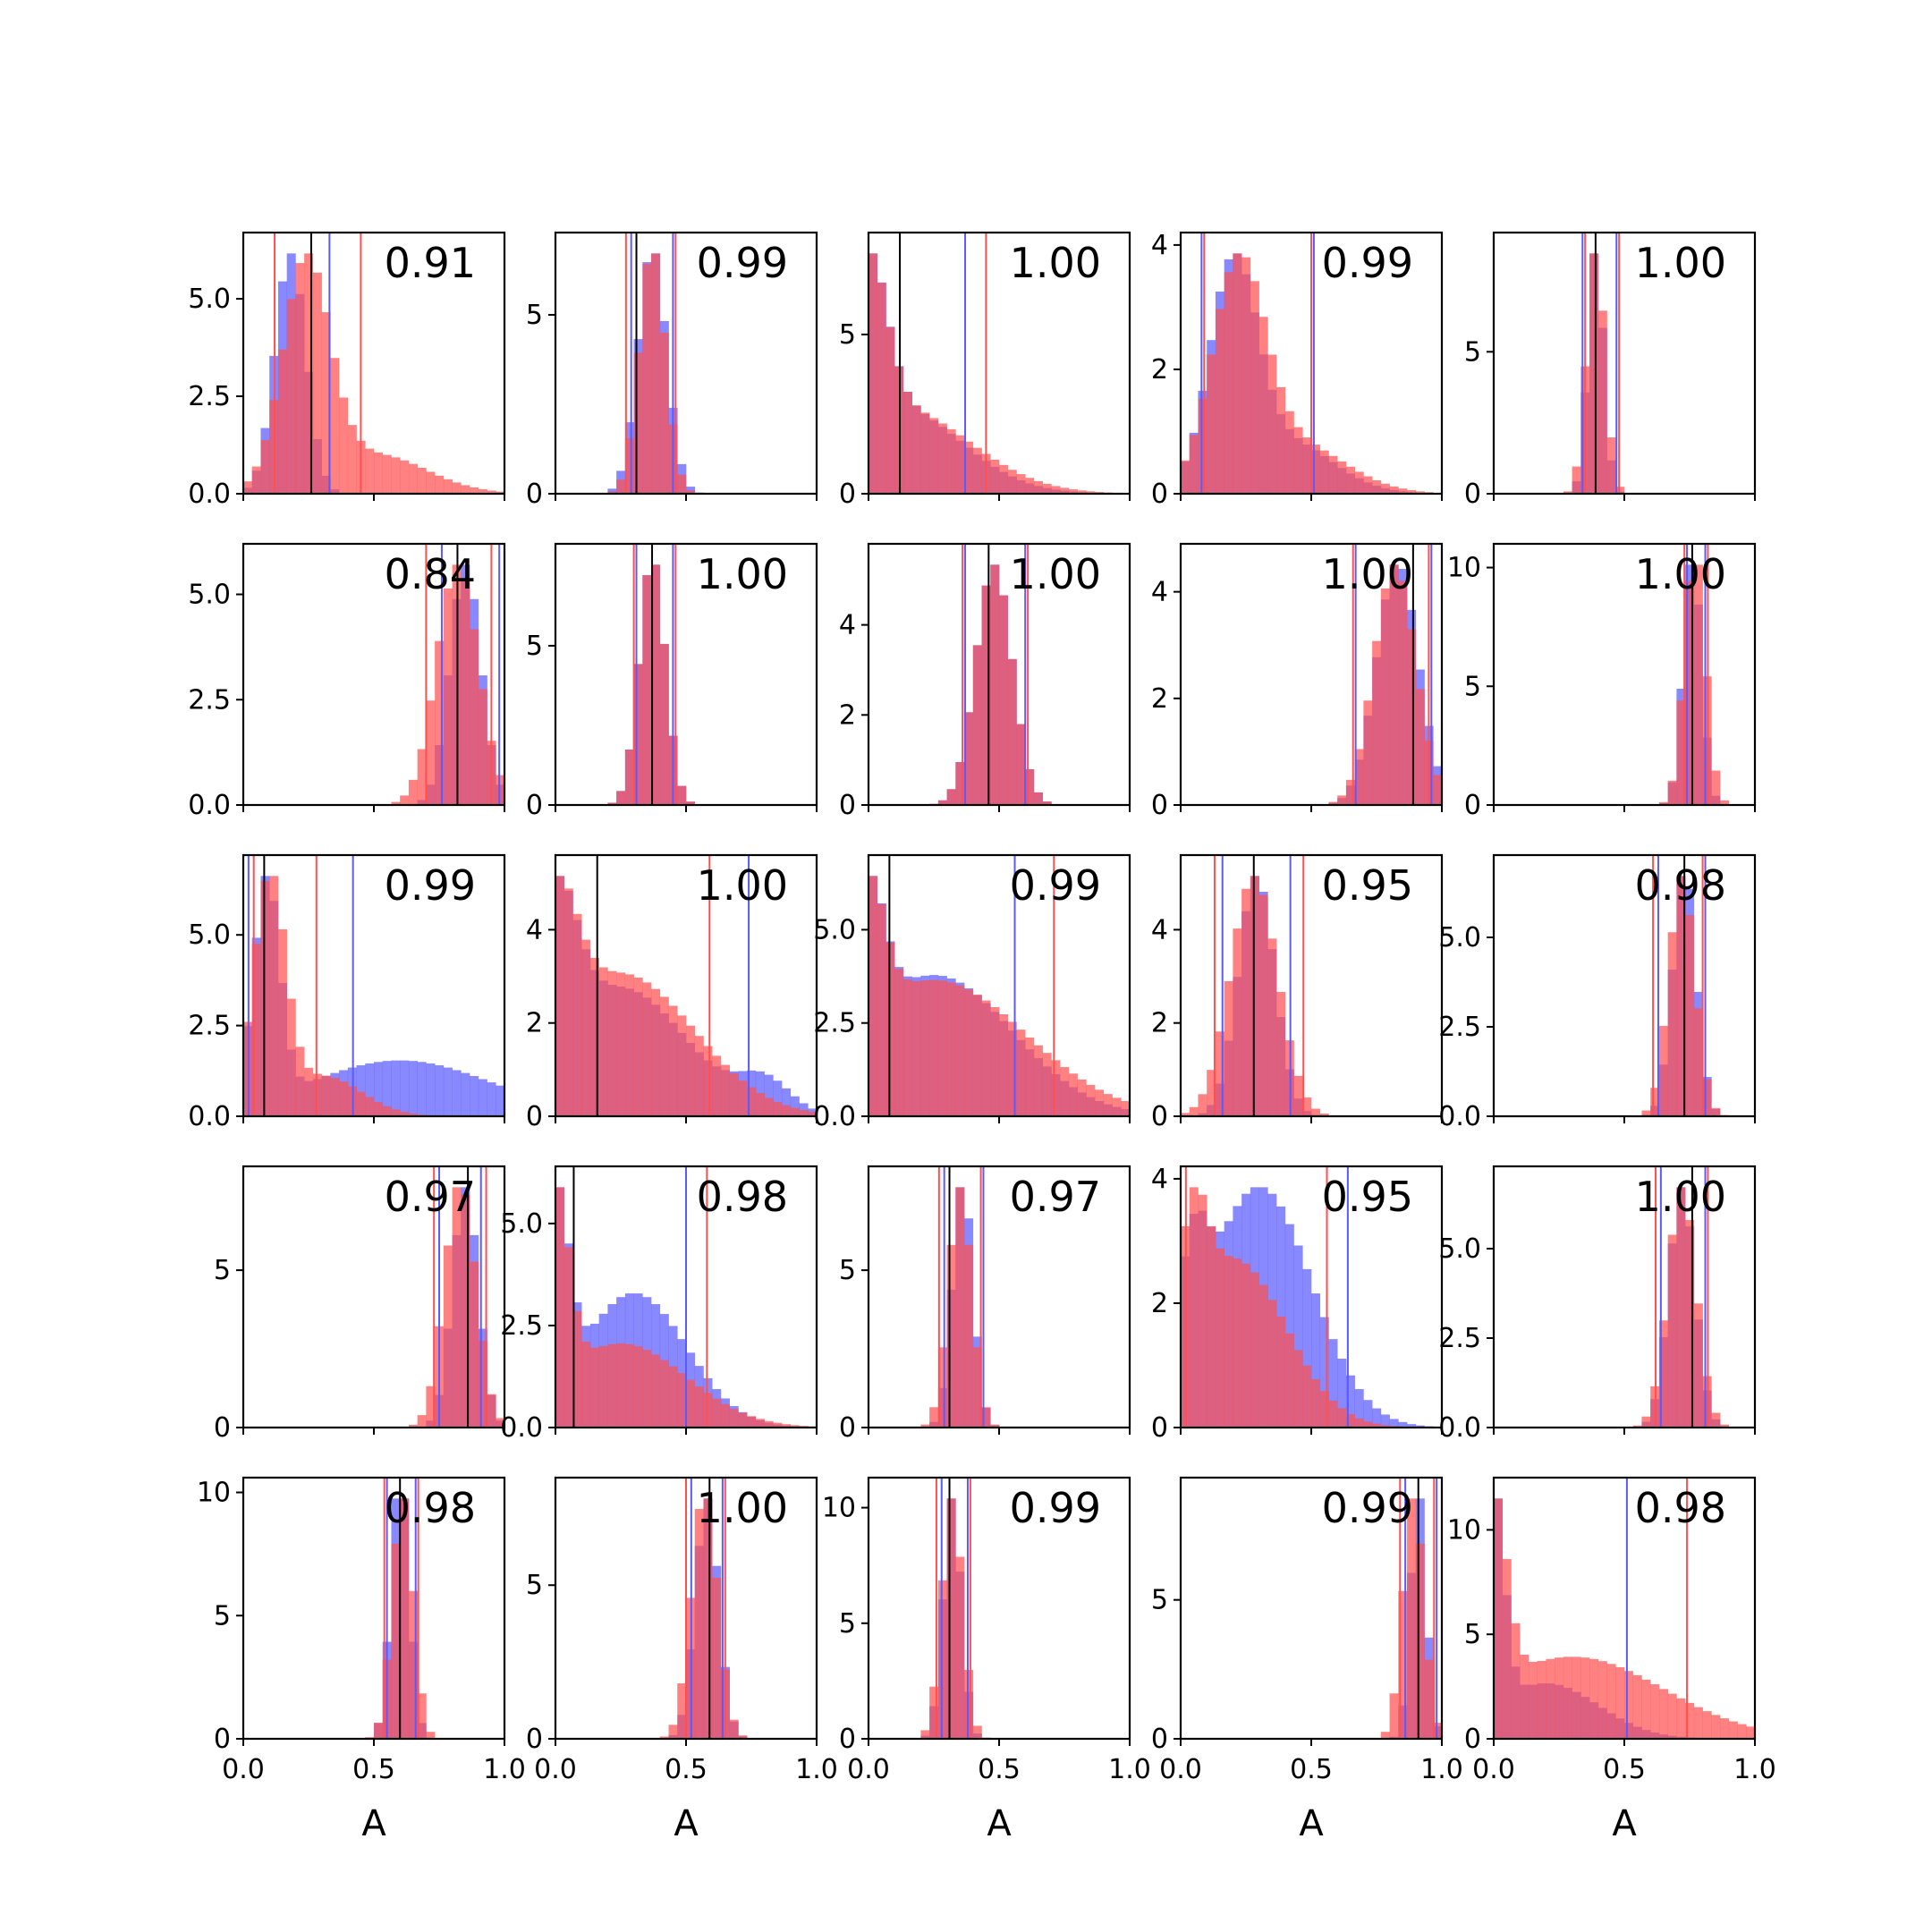 The image size is (1932, 1932). What do you see at coordinates (1472, 686) in the screenshot?
I see `y-tick-label: 5` at bounding box center [1472, 686].